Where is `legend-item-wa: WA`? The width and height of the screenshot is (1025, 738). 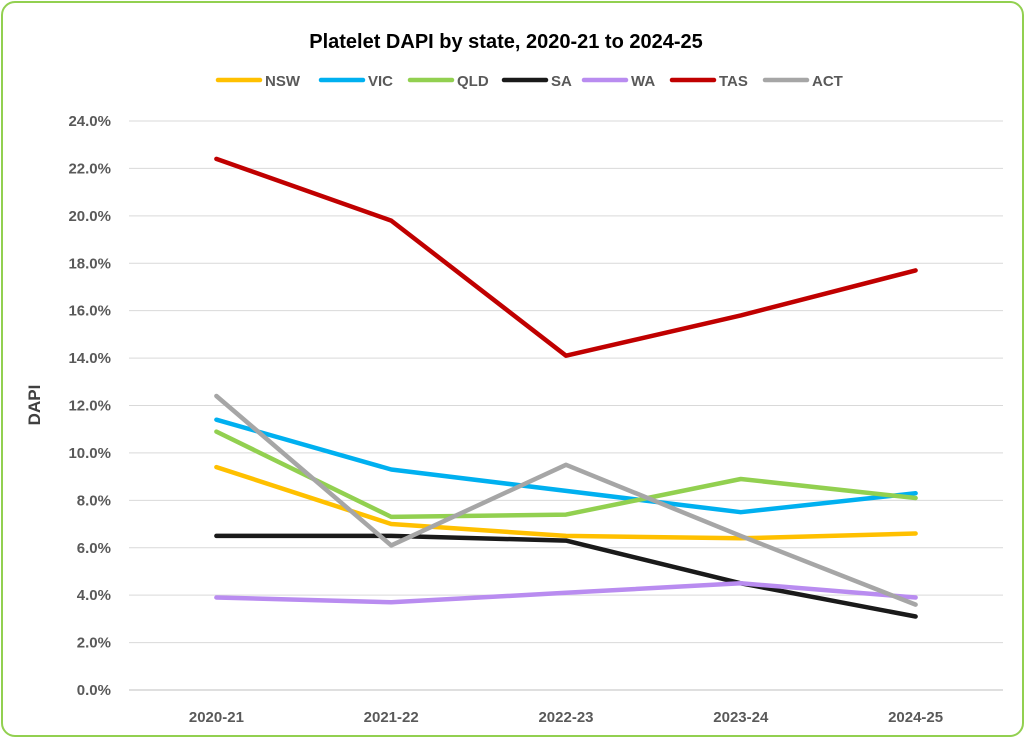 legend-item-wa: WA is located at coordinates (618, 81).